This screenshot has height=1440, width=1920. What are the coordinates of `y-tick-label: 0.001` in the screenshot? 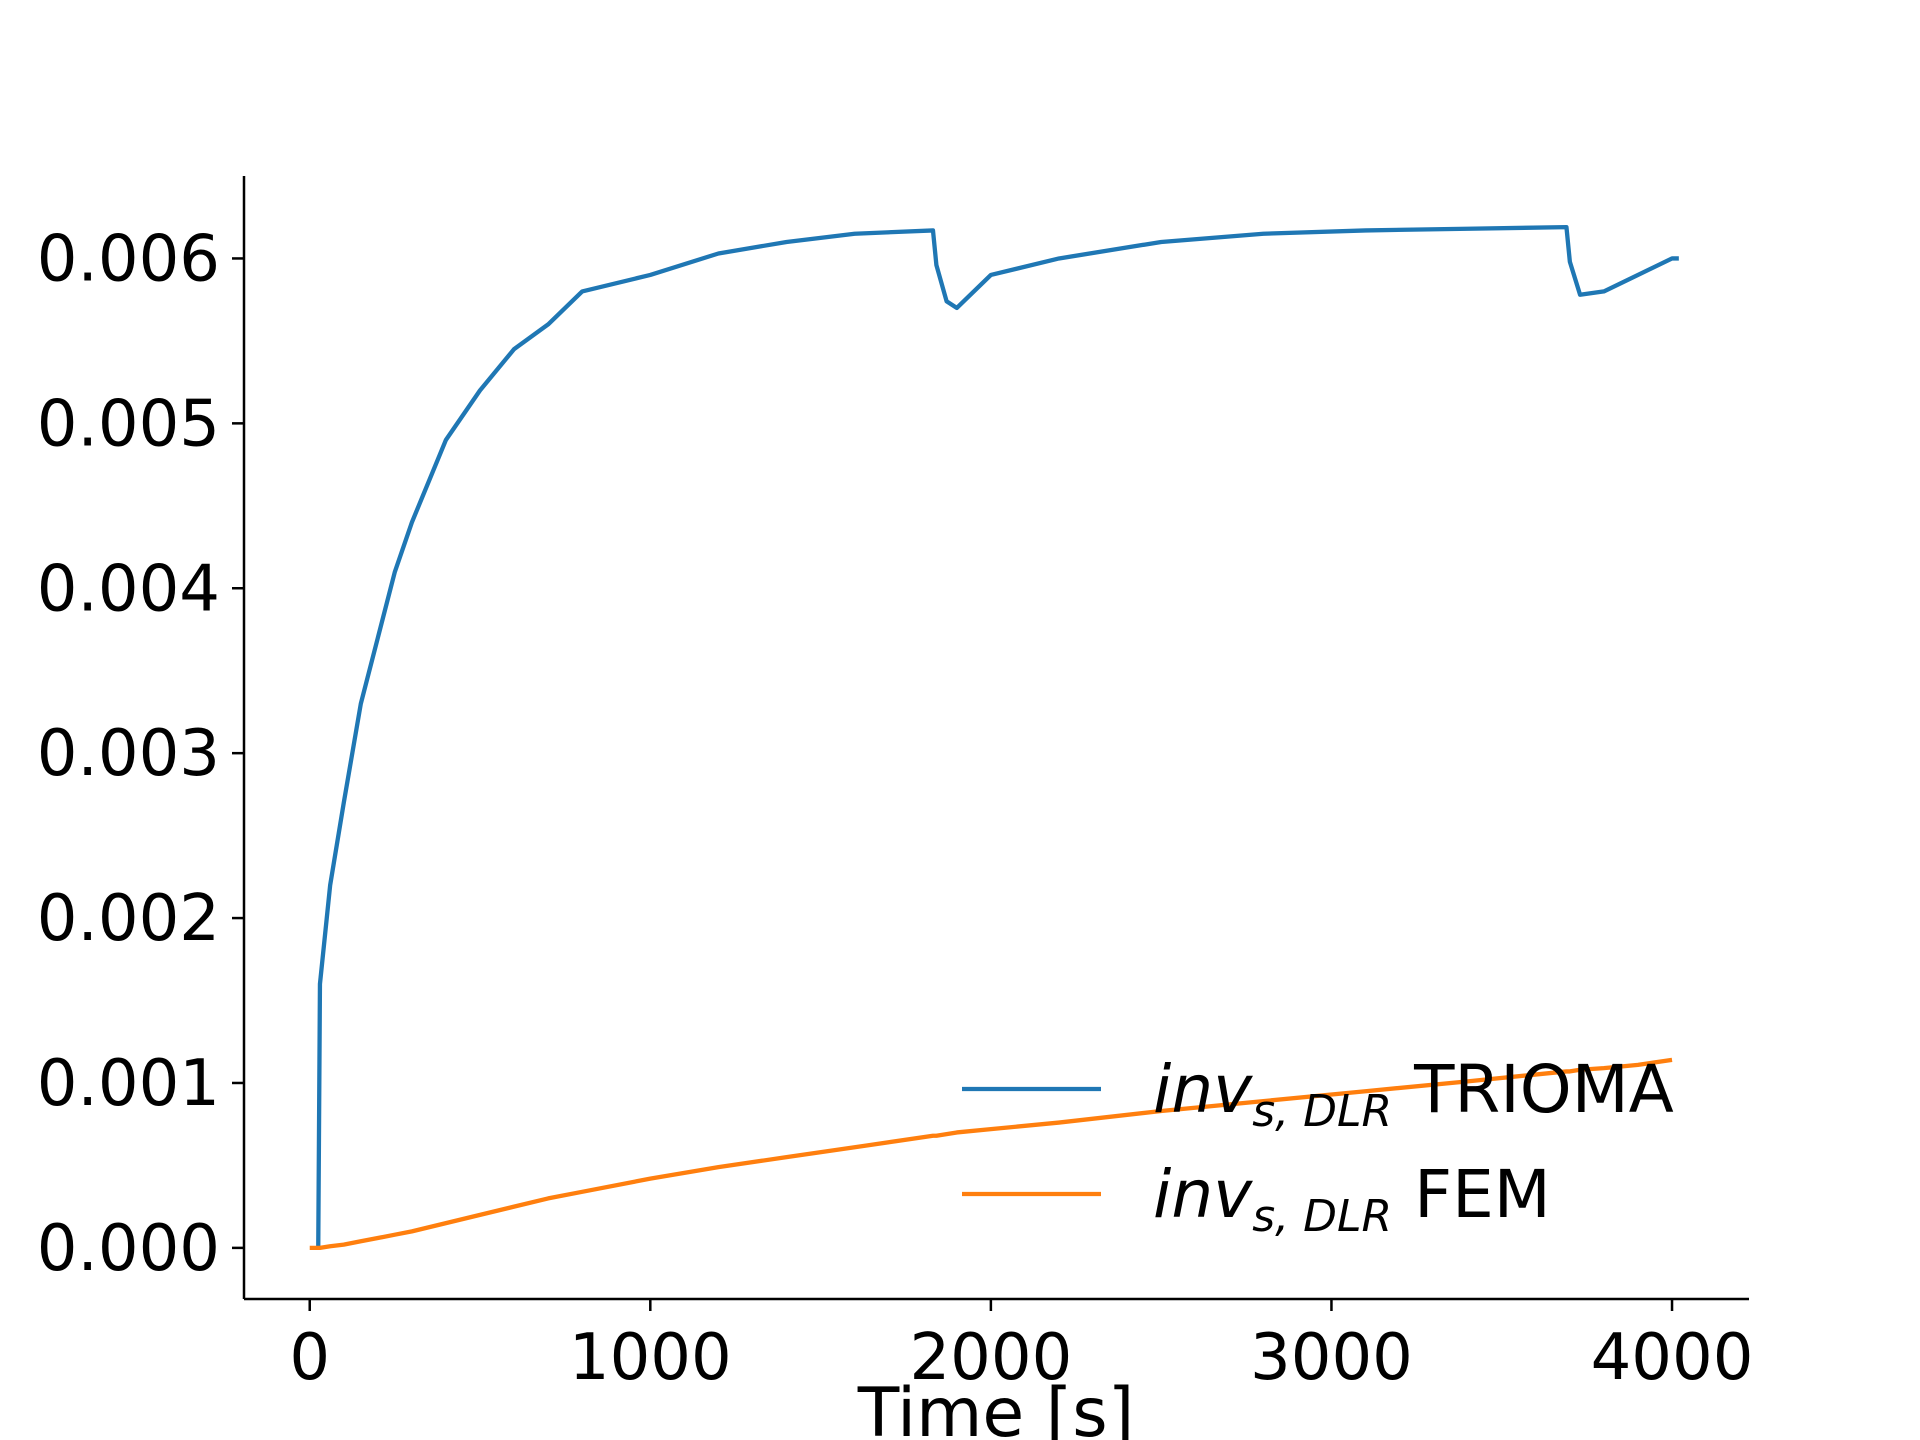 It's located at (128, 1084).